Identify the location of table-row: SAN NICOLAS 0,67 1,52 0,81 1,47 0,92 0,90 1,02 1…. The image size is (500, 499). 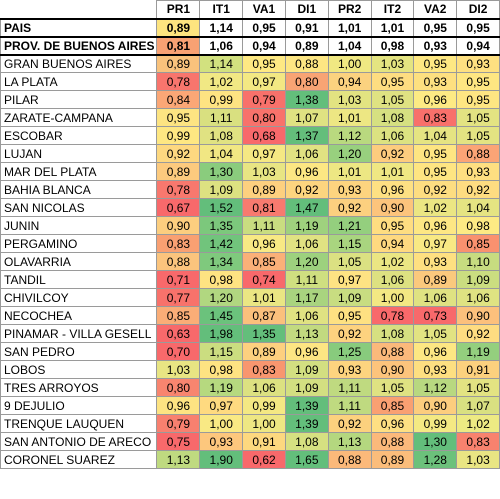
(250, 207).